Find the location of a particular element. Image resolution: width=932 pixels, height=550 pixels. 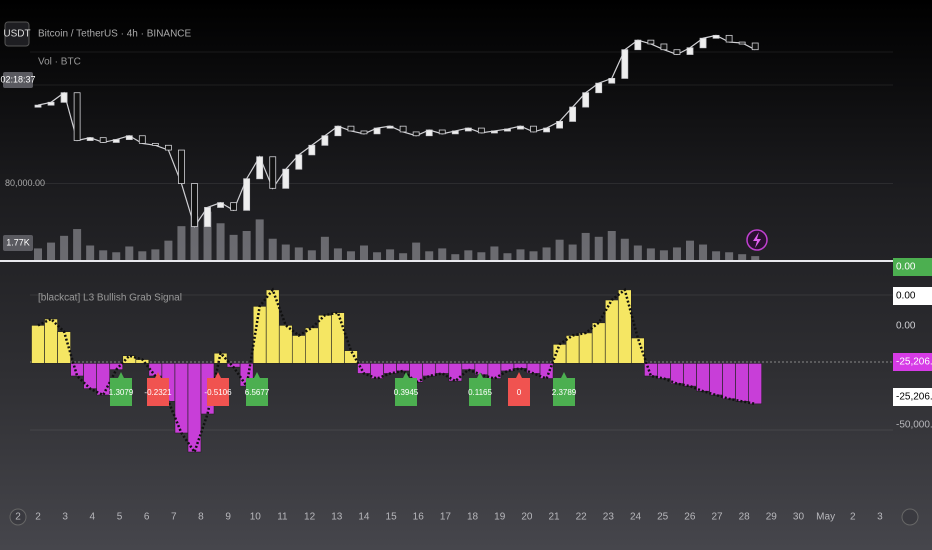

time-label: 25 is located at coordinates (663, 517).